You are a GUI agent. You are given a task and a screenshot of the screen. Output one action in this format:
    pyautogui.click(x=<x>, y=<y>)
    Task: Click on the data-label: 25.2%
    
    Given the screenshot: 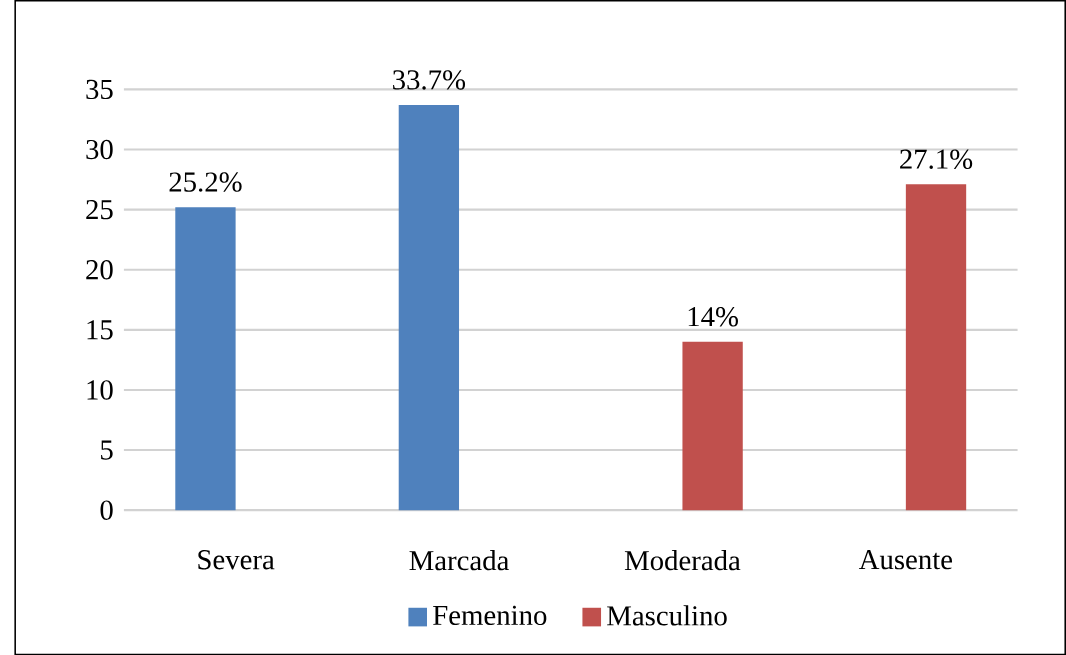 What is the action you would take?
    pyautogui.click(x=205, y=182)
    